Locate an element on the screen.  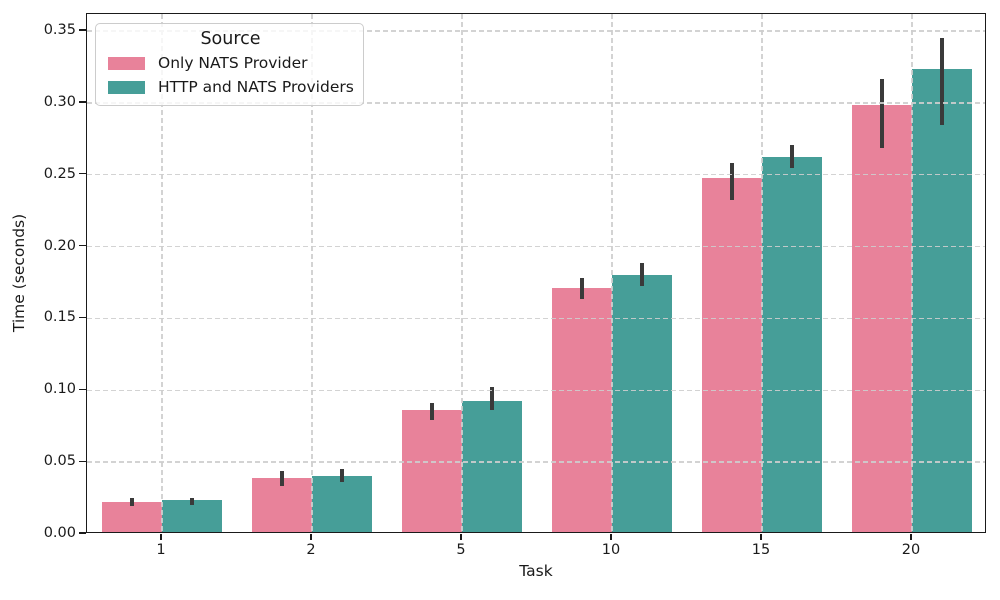
legend-title: Source is located at coordinates (230, 39).